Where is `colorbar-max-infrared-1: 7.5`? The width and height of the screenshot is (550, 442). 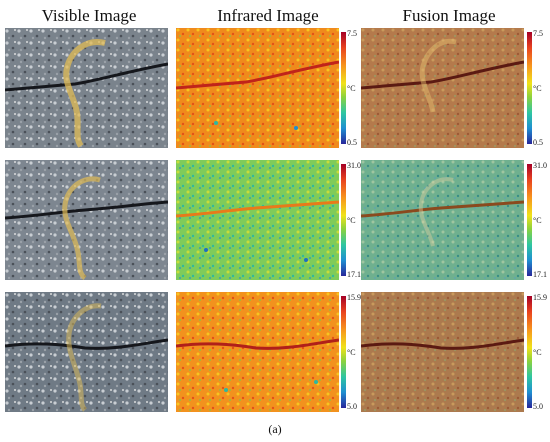 colorbar-max-infrared-1: 7.5 is located at coordinates (352, 33).